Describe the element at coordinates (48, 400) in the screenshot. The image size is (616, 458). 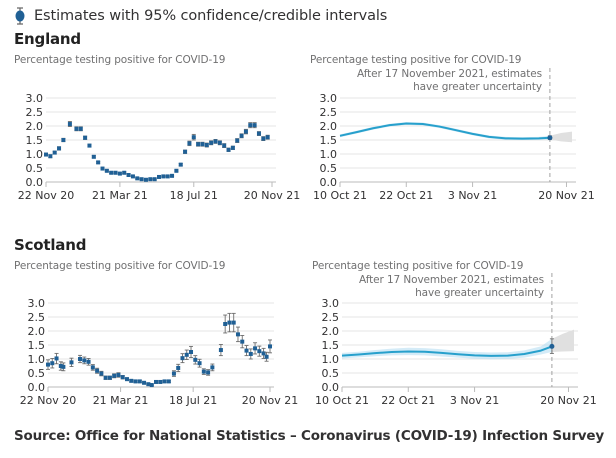
I see `x-tick-label: 22 Nov 20` at that location.